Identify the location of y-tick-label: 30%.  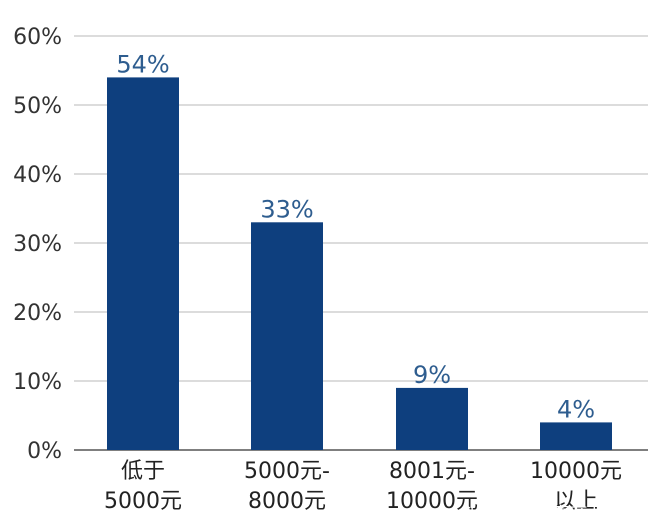
(37, 244).